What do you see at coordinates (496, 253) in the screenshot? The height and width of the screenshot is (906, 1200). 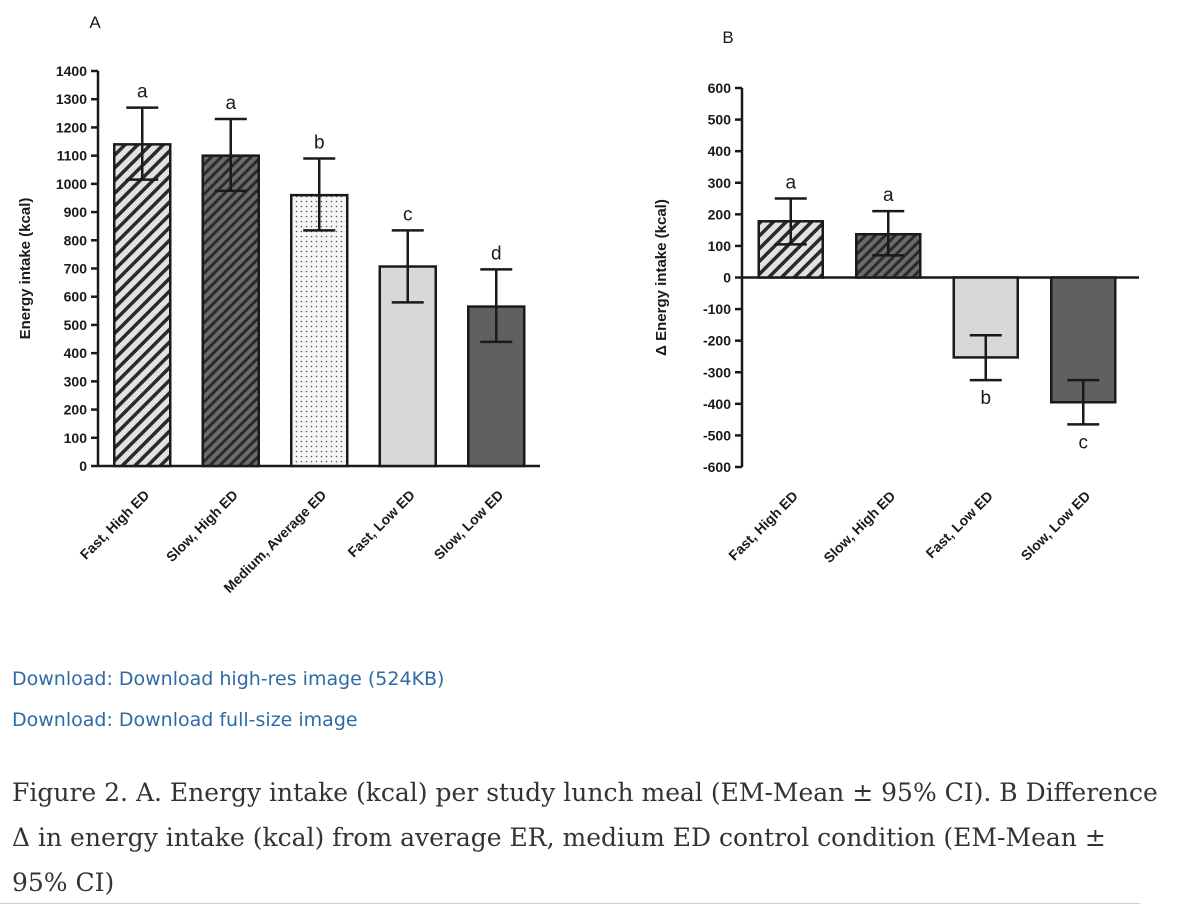 I see `significance-letter: d` at bounding box center [496, 253].